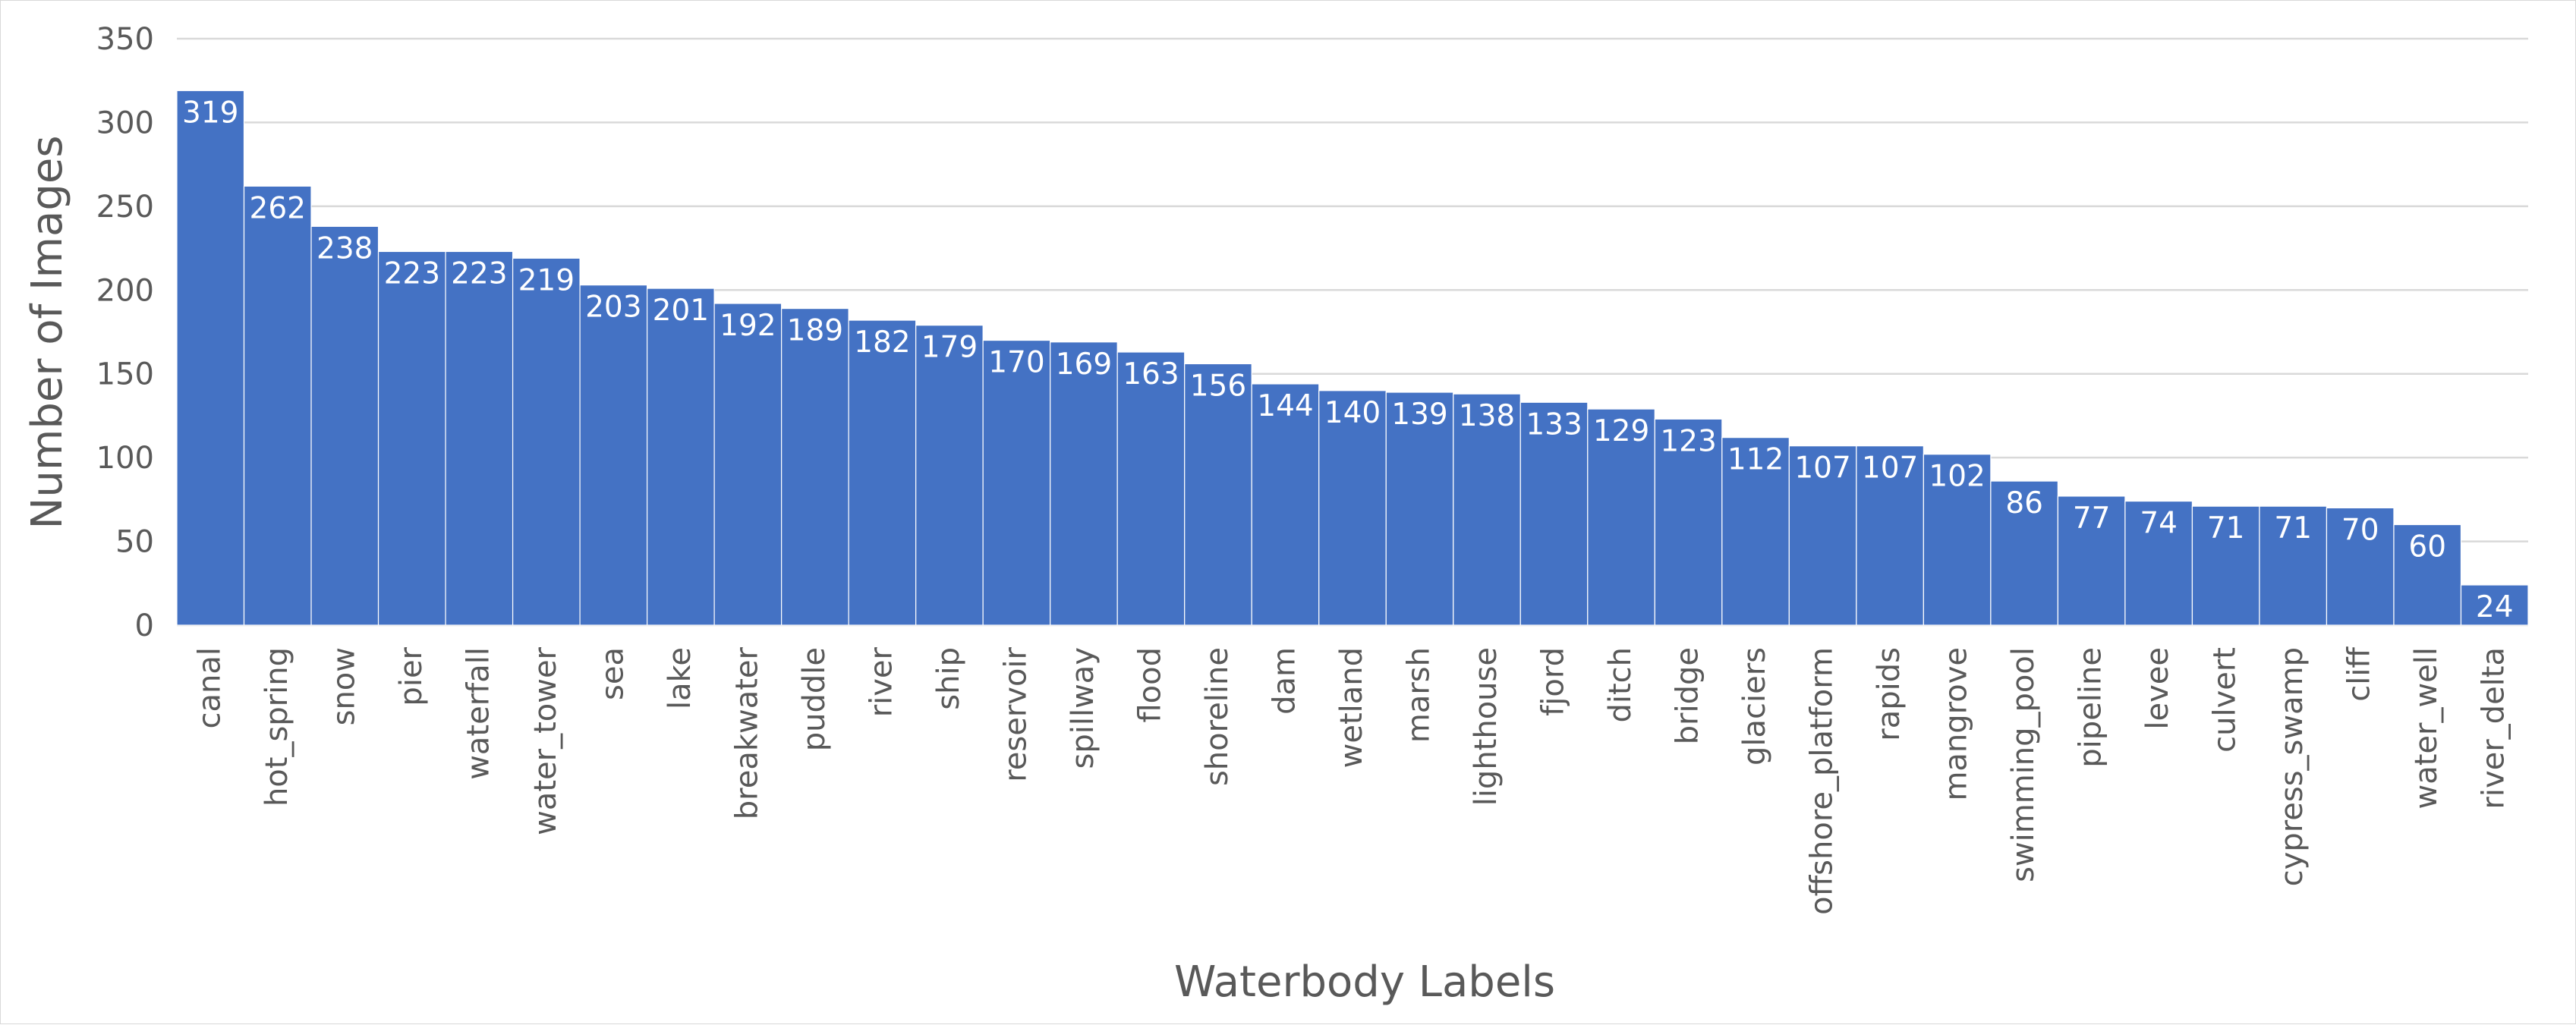  What do you see at coordinates (748, 465) in the screenshot?
I see `bar-breakwater` at bounding box center [748, 465].